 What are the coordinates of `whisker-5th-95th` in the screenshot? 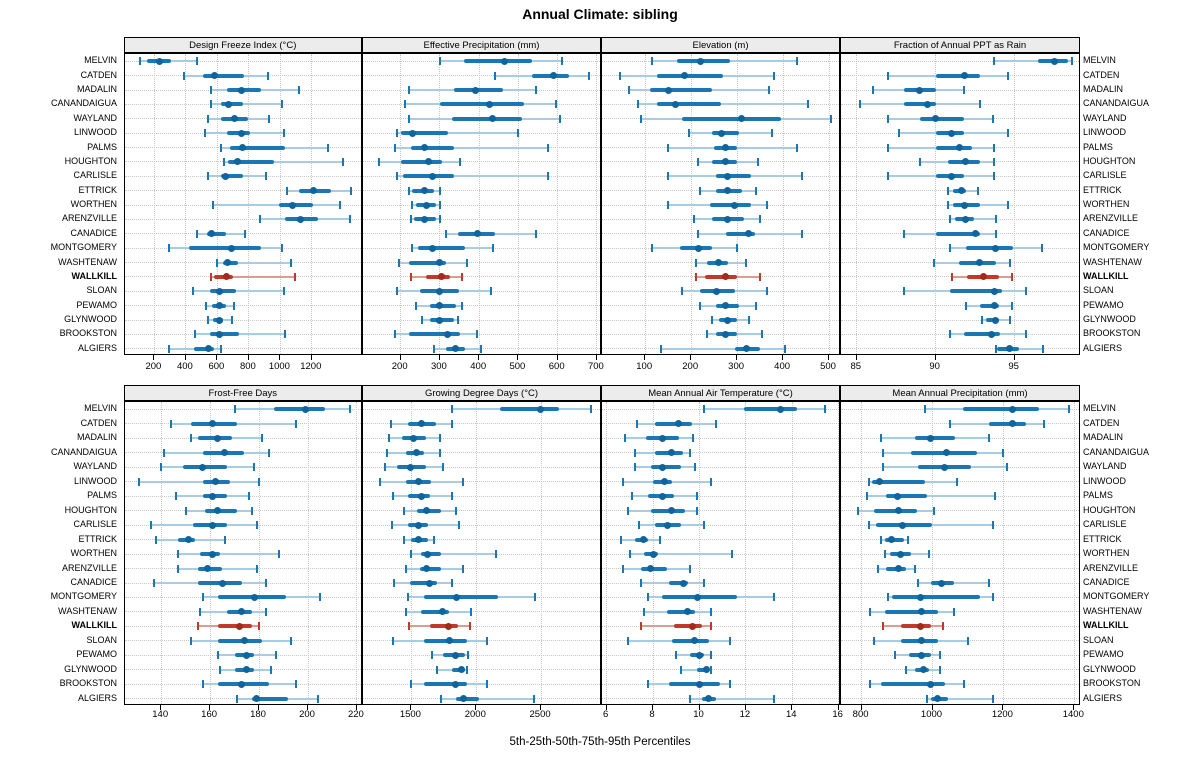 It's located at (723, 348).